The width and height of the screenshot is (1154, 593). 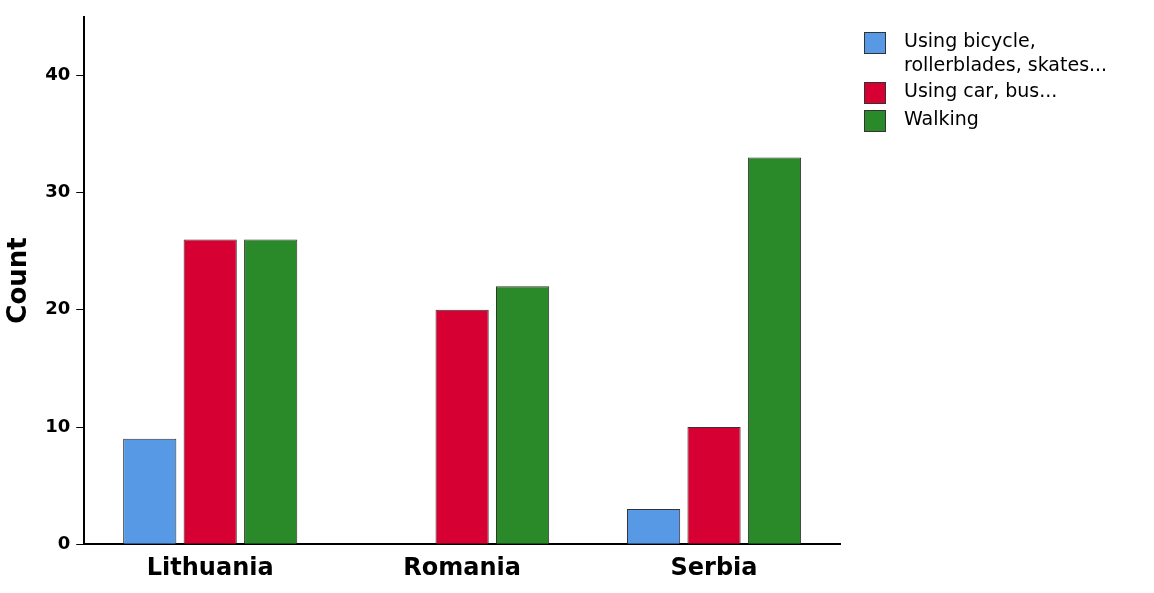 I want to click on y-axis-title: Count, so click(x=17, y=280).